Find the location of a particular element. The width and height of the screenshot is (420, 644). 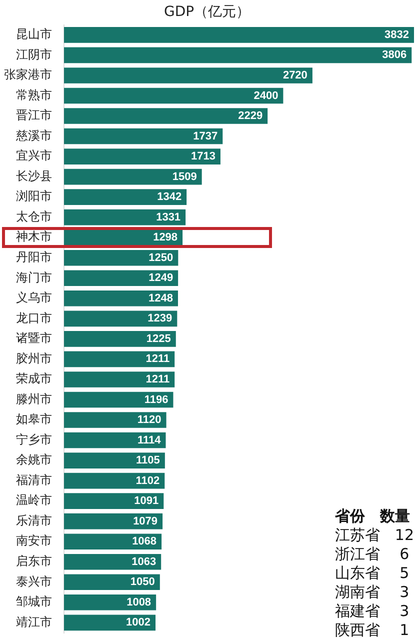

y-tick-label: 如皋市 is located at coordinates (34, 419).